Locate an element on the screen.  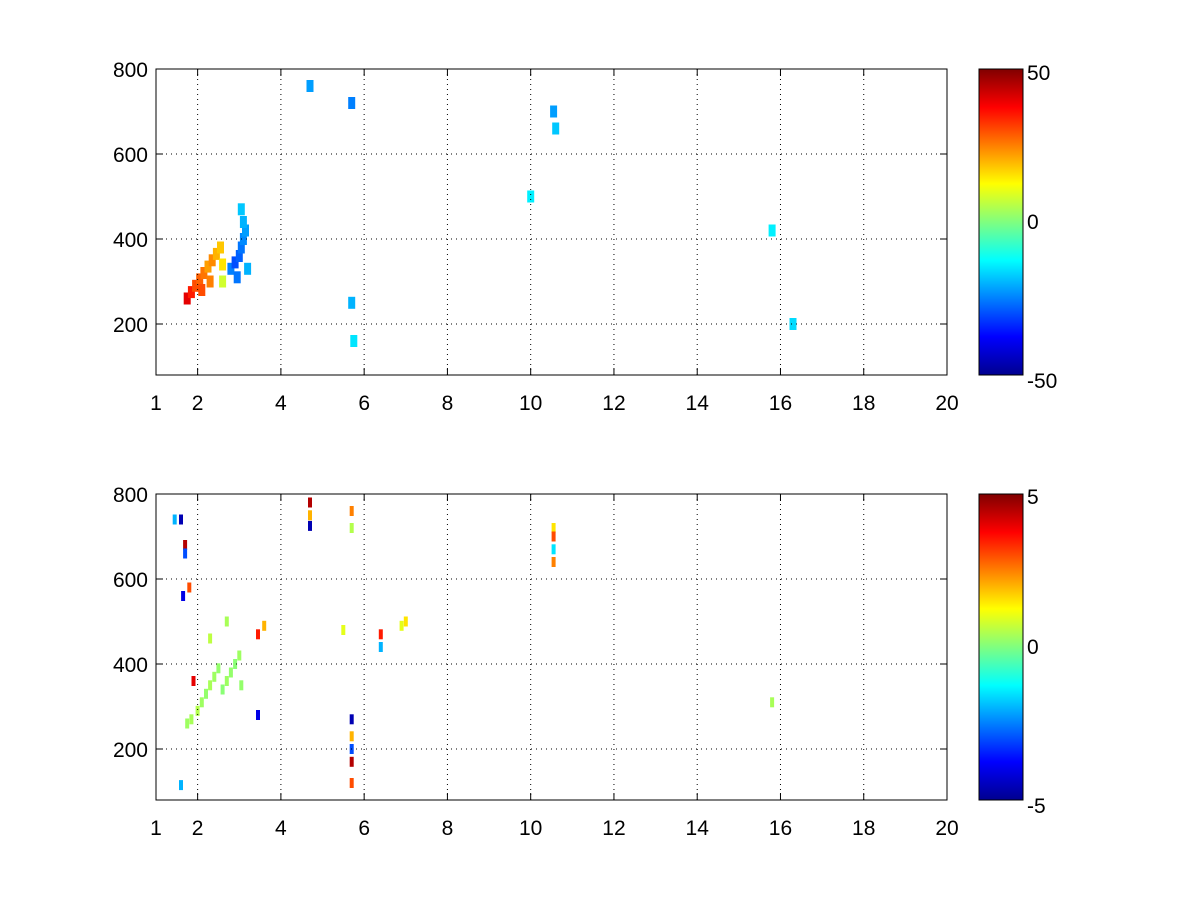
bottom-x-tick-label: 12 is located at coordinates (613, 828).